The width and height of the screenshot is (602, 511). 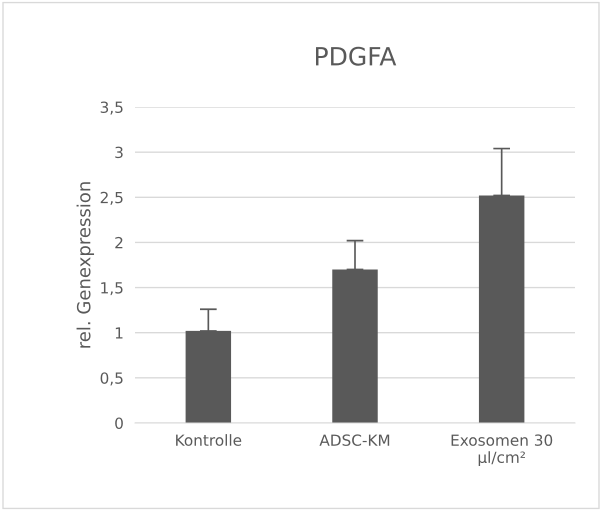 I want to click on y-tick-label: 3,5, so click(x=111, y=108).